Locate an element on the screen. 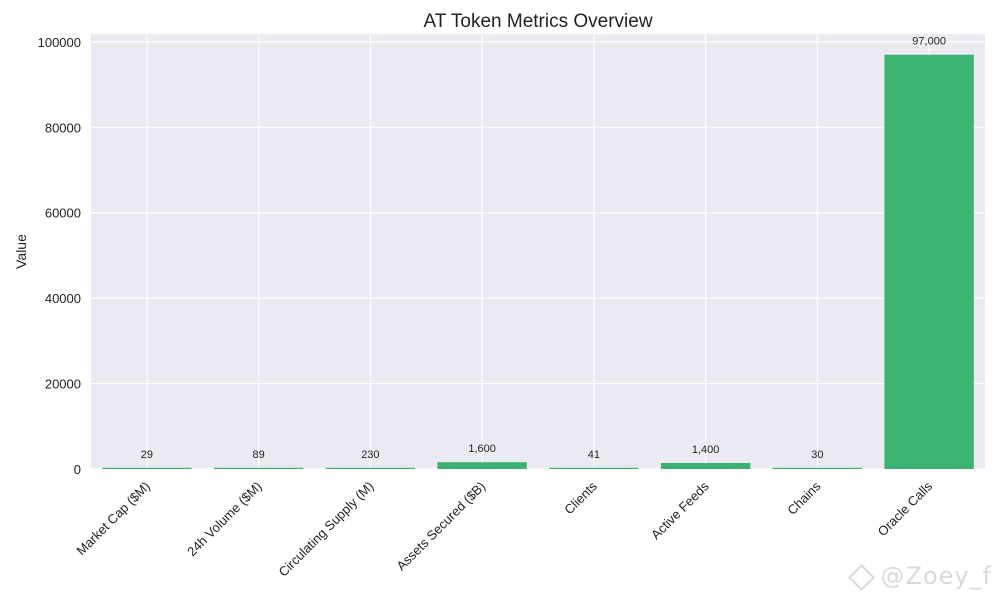  data-label: 29 is located at coordinates (147, 455).